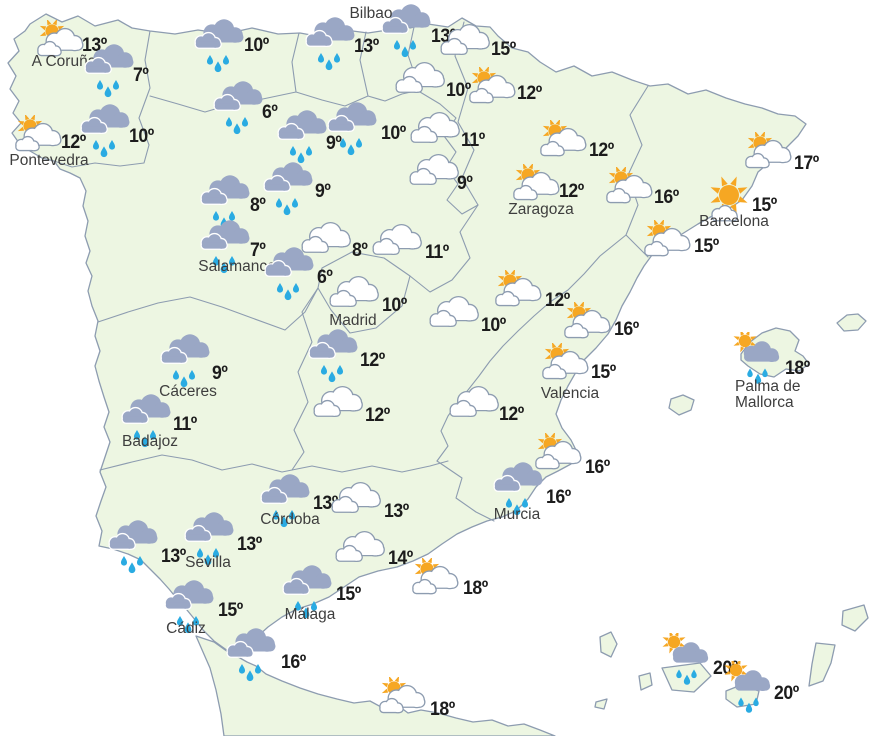 The width and height of the screenshot is (872, 736). Describe the element at coordinates (208, 562) in the screenshot. I see `city-label: Sevilla` at that location.